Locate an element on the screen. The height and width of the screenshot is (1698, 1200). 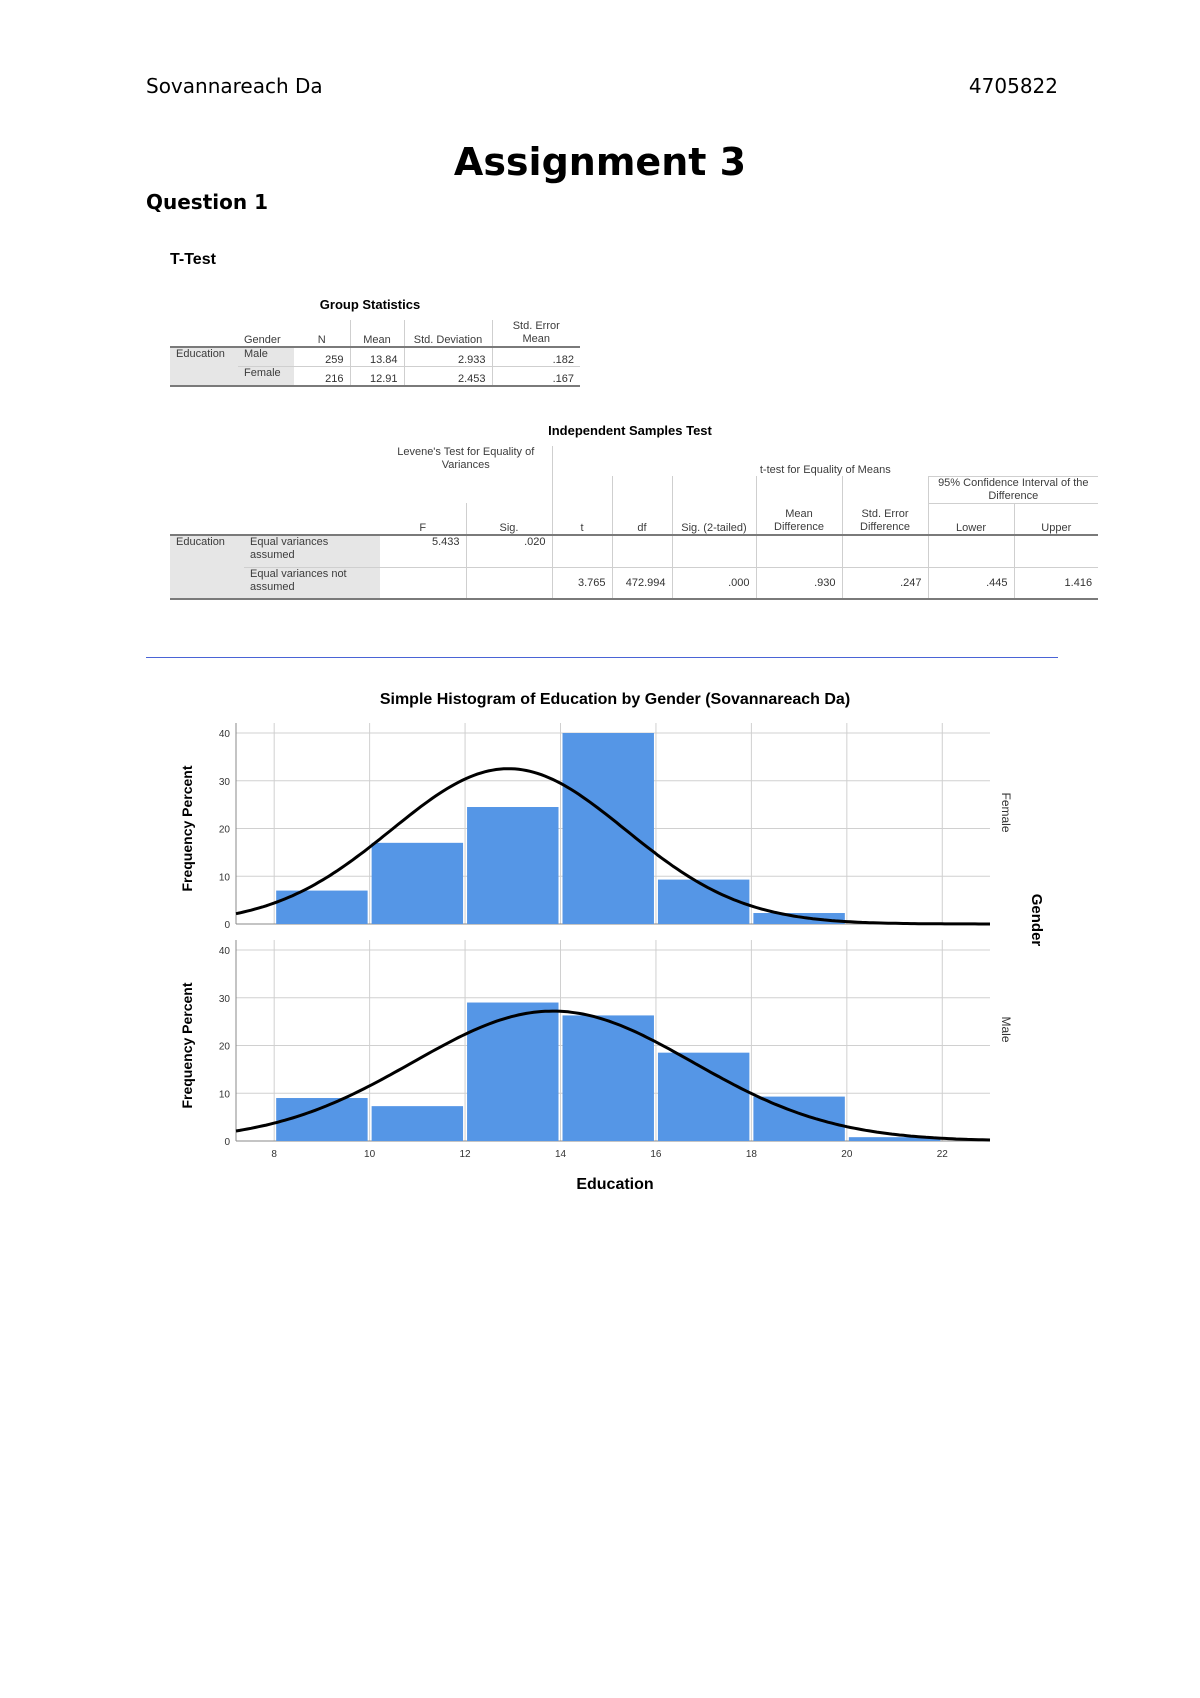
x-tick-label: 12 is located at coordinates (466, 1154).